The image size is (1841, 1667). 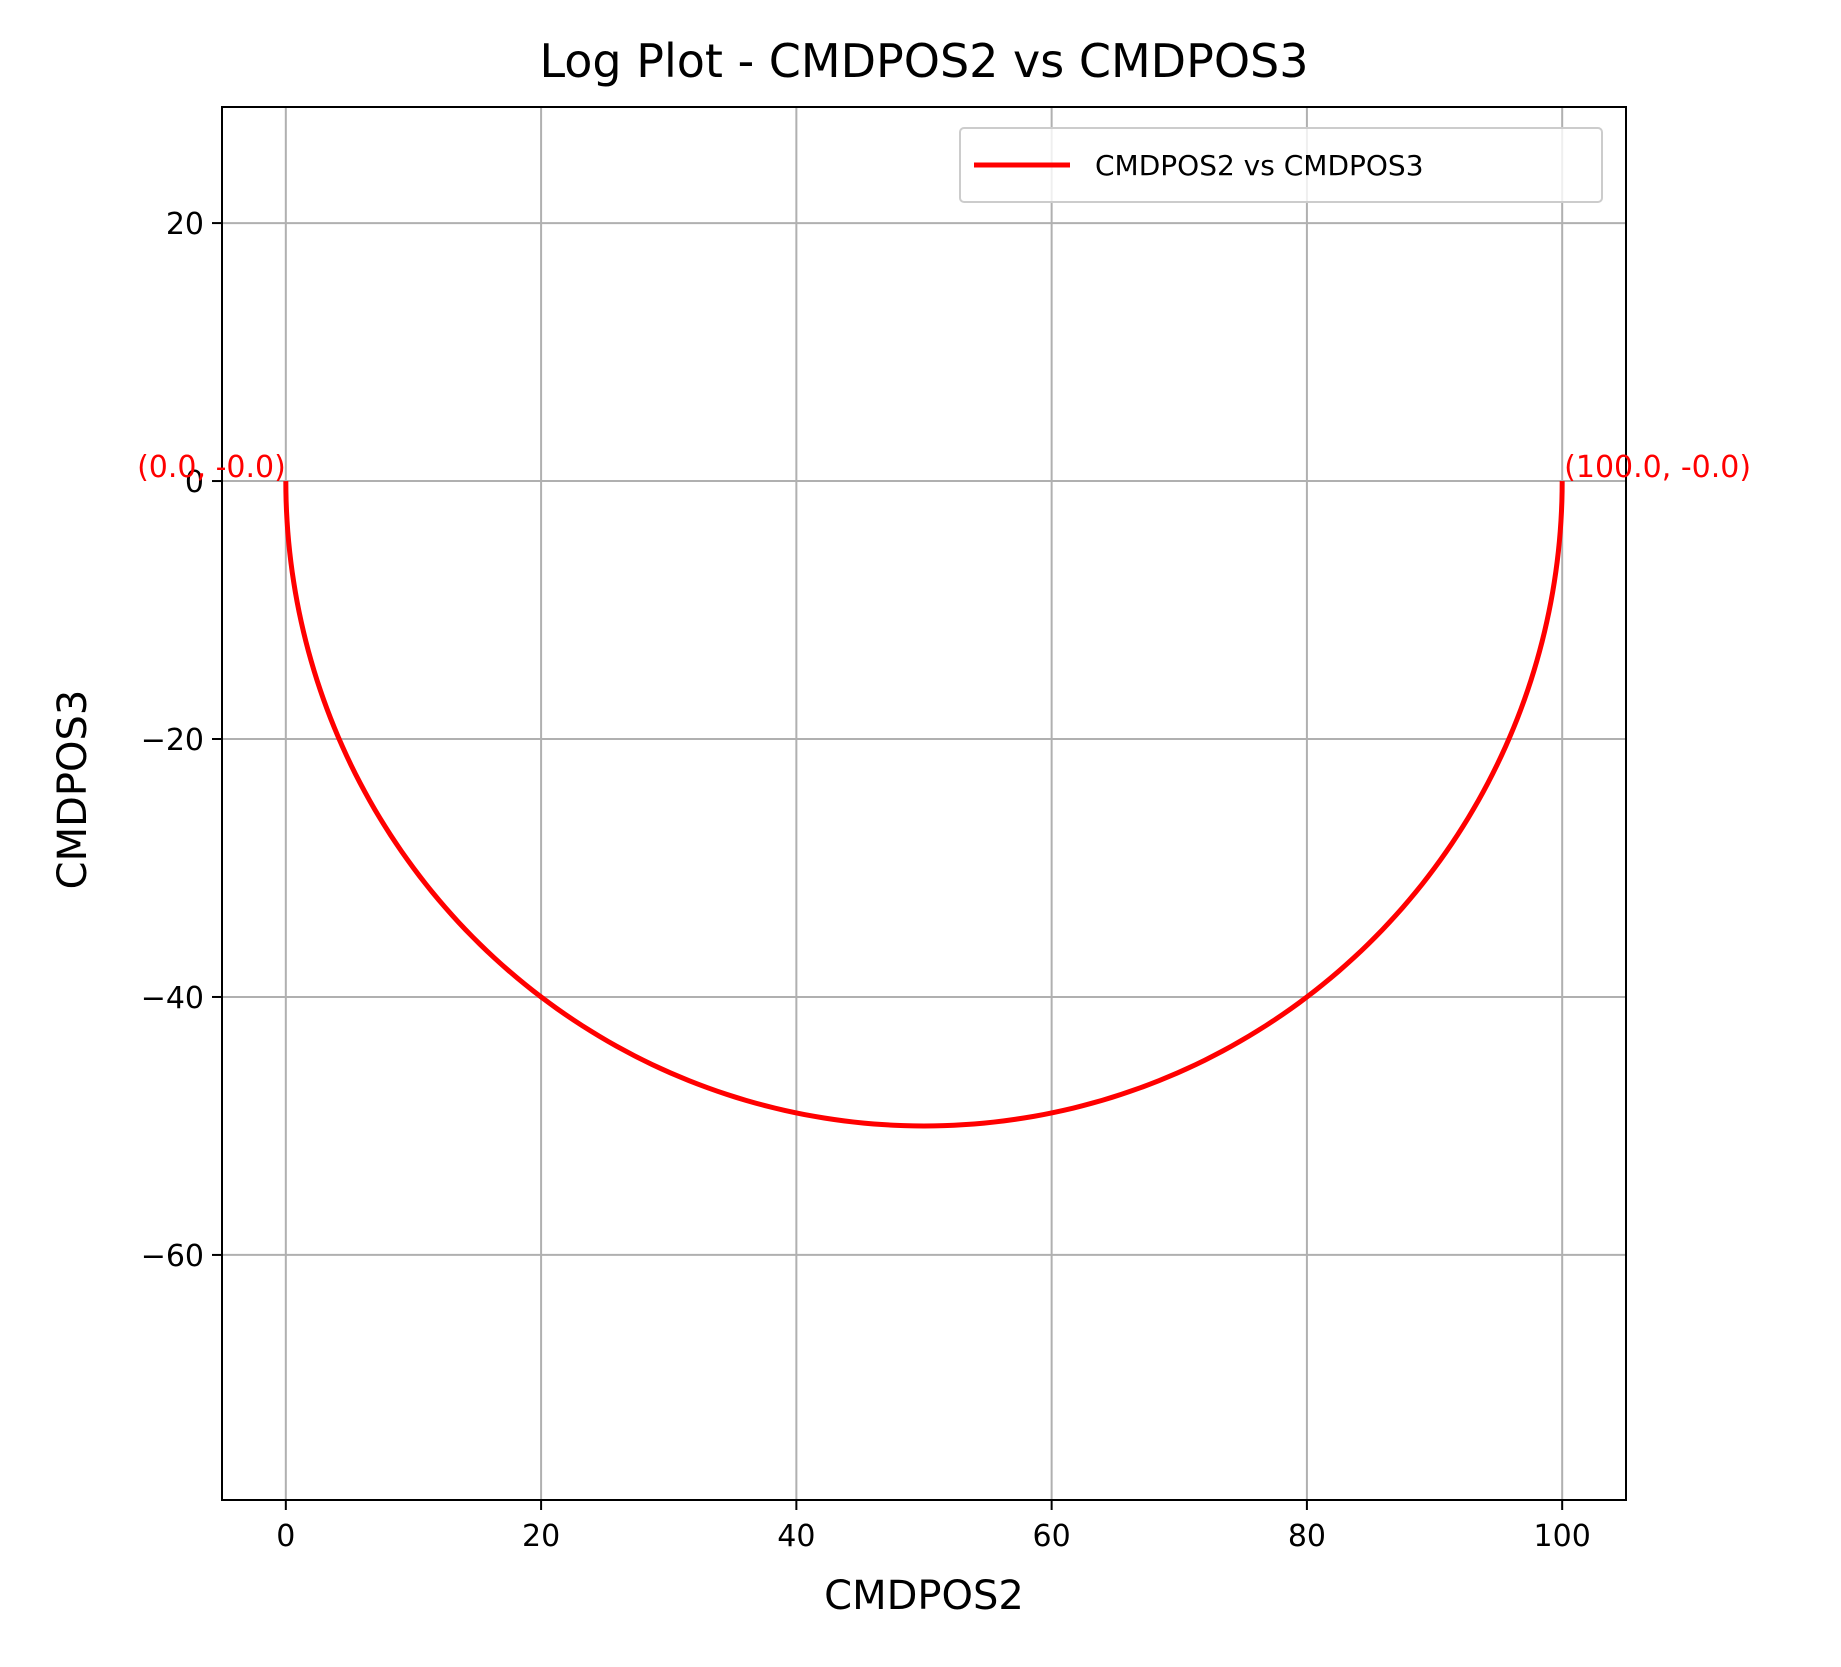 What do you see at coordinates (194, 482) in the screenshot?
I see `y-tick-label: 0` at bounding box center [194, 482].